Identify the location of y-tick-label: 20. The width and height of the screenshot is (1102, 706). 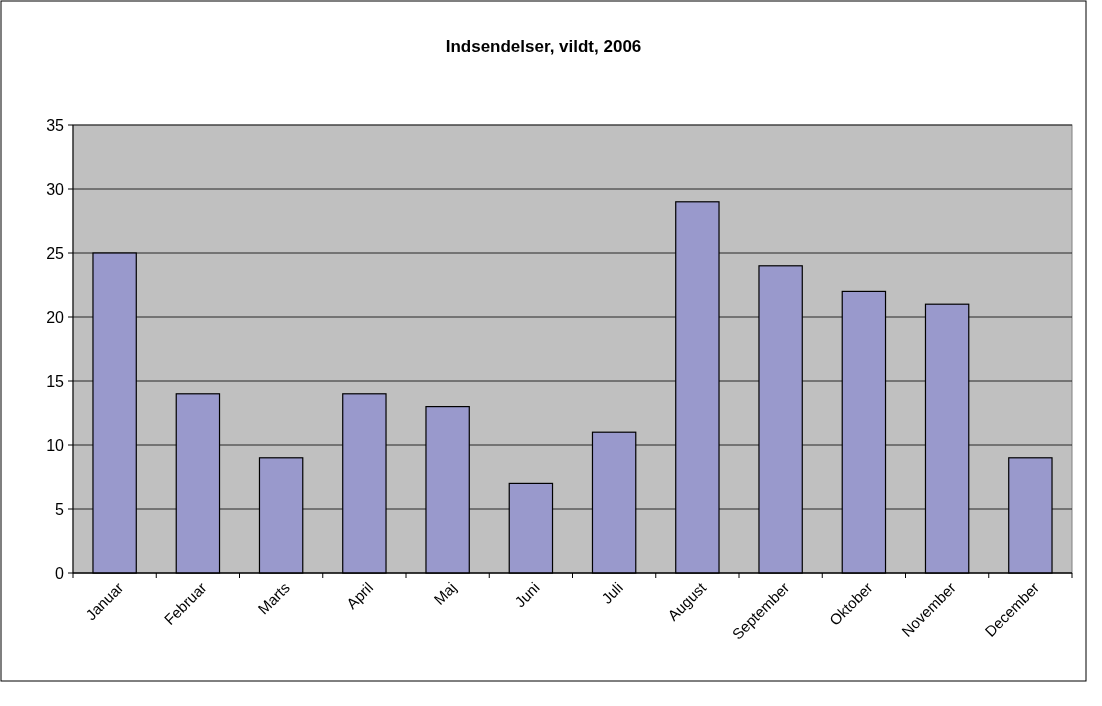
(55, 317).